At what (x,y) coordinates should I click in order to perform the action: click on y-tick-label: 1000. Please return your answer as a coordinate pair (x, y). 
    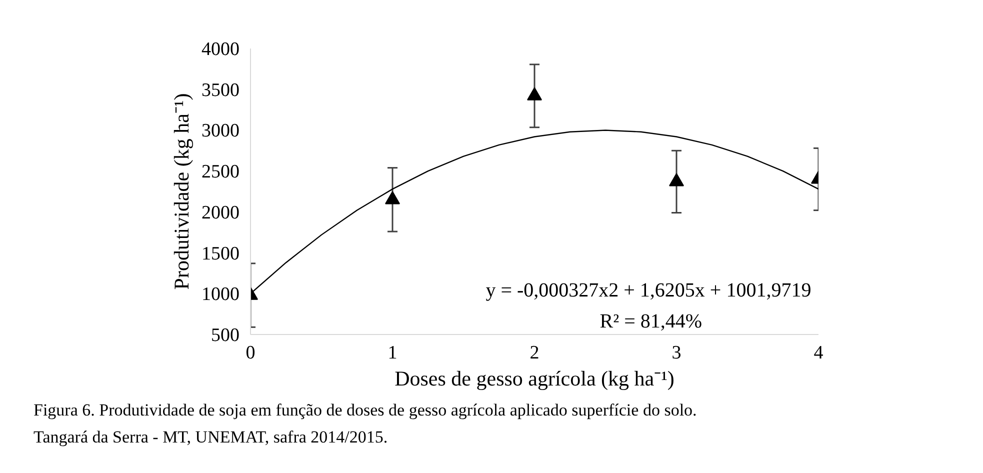
    Looking at the image, I should click on (221, 295).